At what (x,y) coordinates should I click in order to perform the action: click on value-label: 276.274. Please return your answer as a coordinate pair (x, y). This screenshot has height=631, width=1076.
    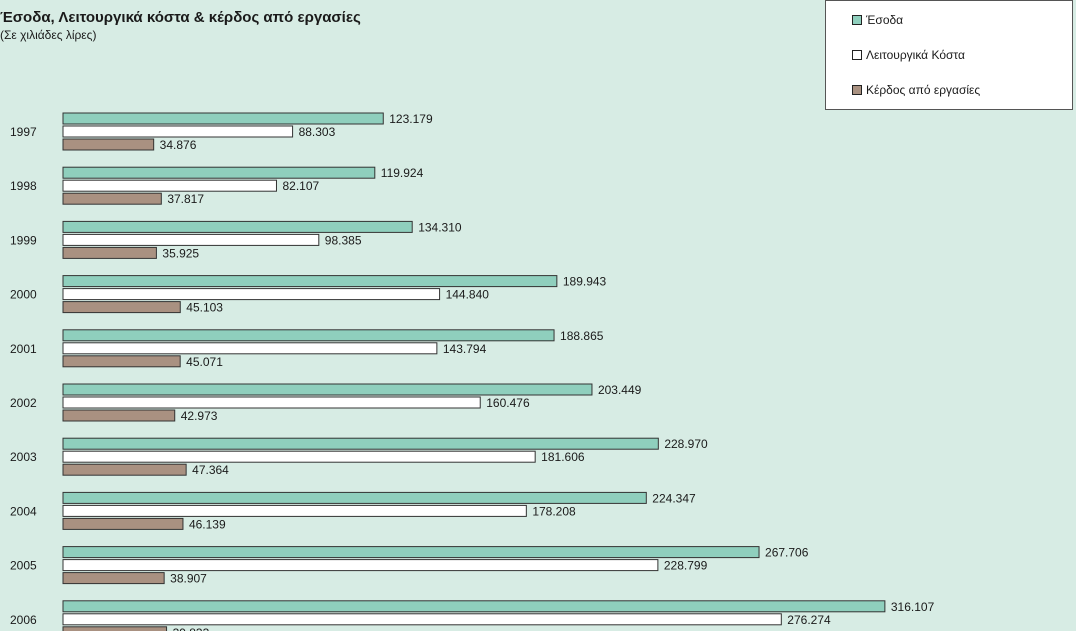
    Looking at the image, I should click on (809, 620).